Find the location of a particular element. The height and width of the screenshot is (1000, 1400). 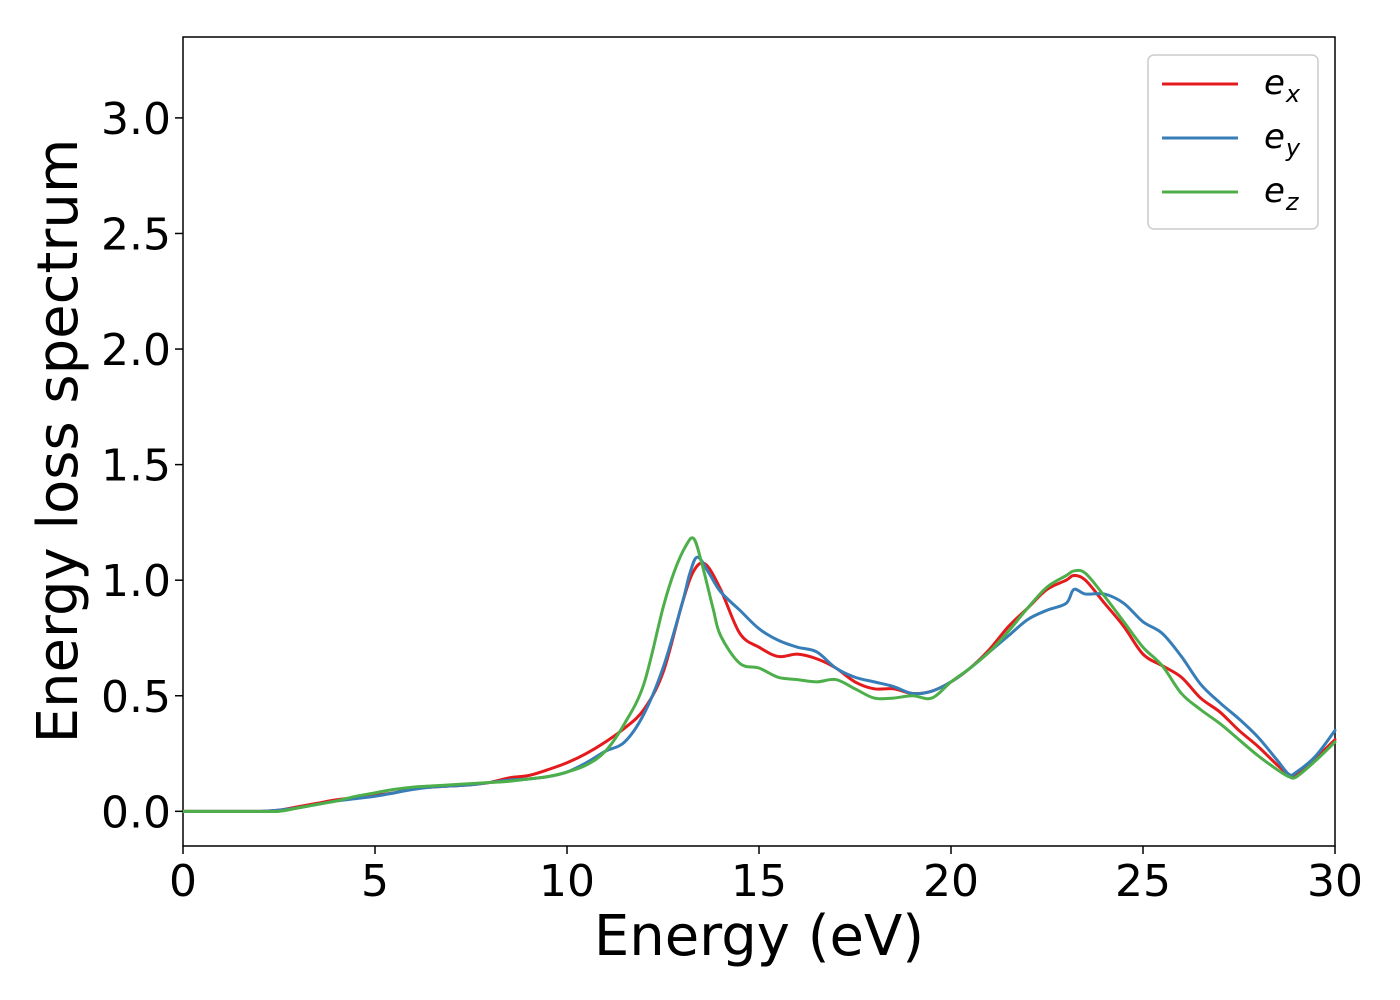

x-axis-label: Energy (eV) is located at coordinates (759, 936).